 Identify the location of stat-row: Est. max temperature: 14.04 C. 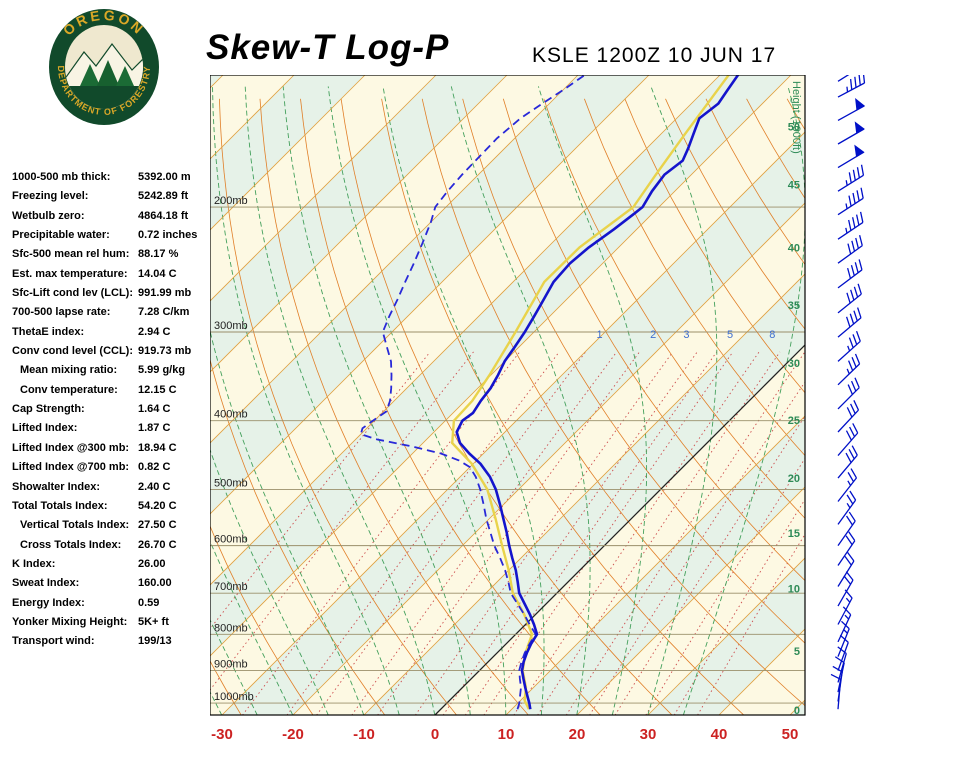
(111, 274).